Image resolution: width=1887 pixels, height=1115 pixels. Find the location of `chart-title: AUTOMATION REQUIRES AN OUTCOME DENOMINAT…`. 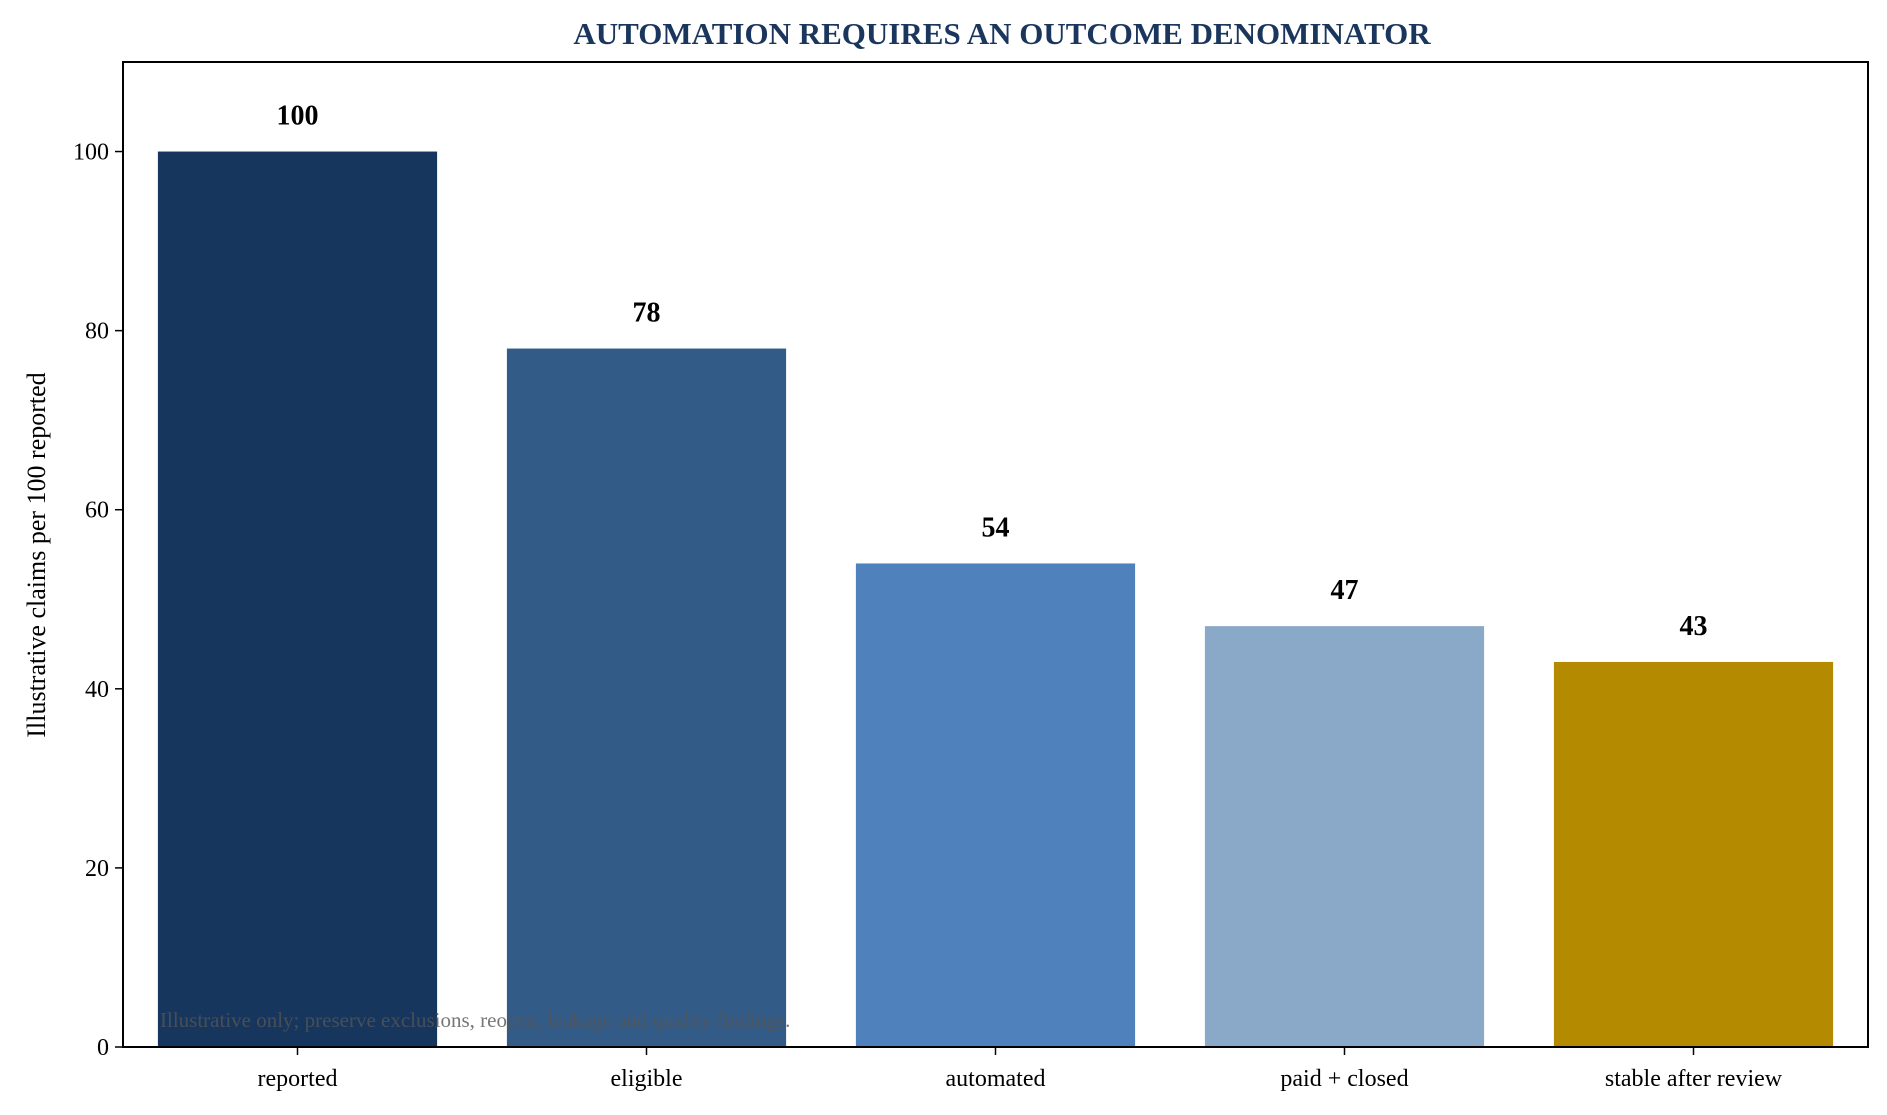

chart-title: AUTOMATION REQUIRES AN OUTCOME DENOMINAT… is located at coordinates (1002, 33).